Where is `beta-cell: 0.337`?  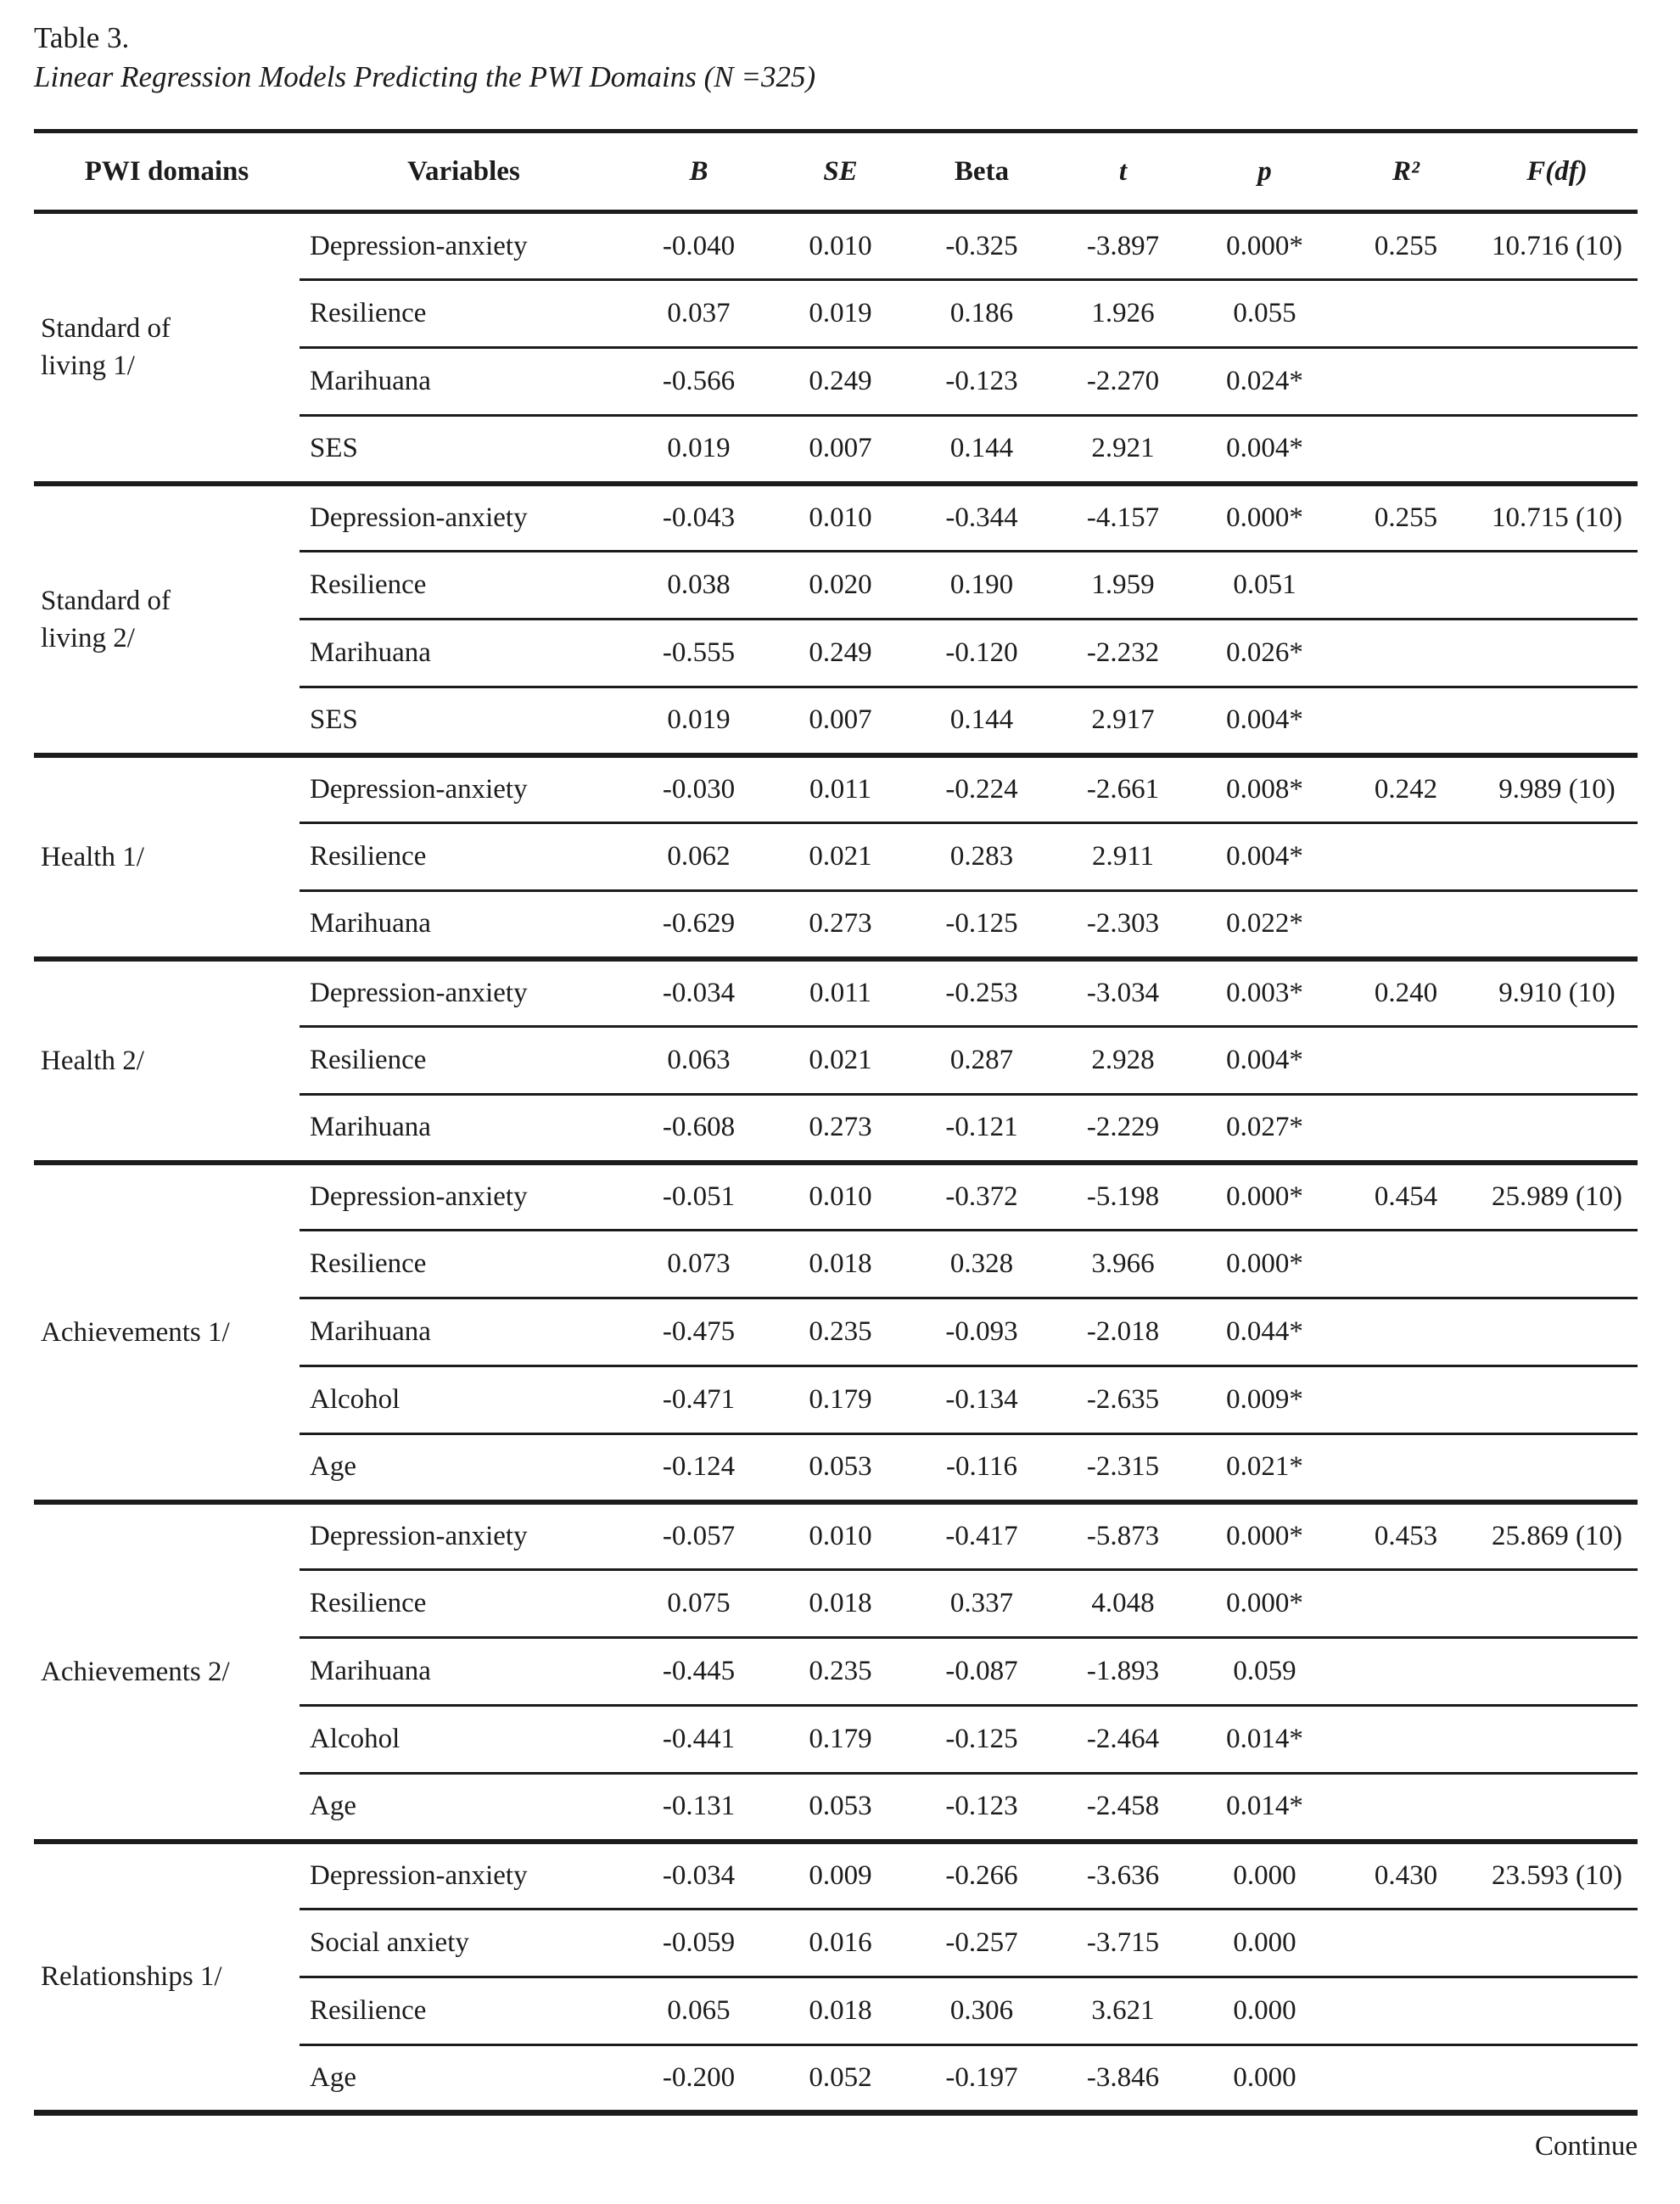 beta-cell: 0.337 is located at coordinates (981, 1604).